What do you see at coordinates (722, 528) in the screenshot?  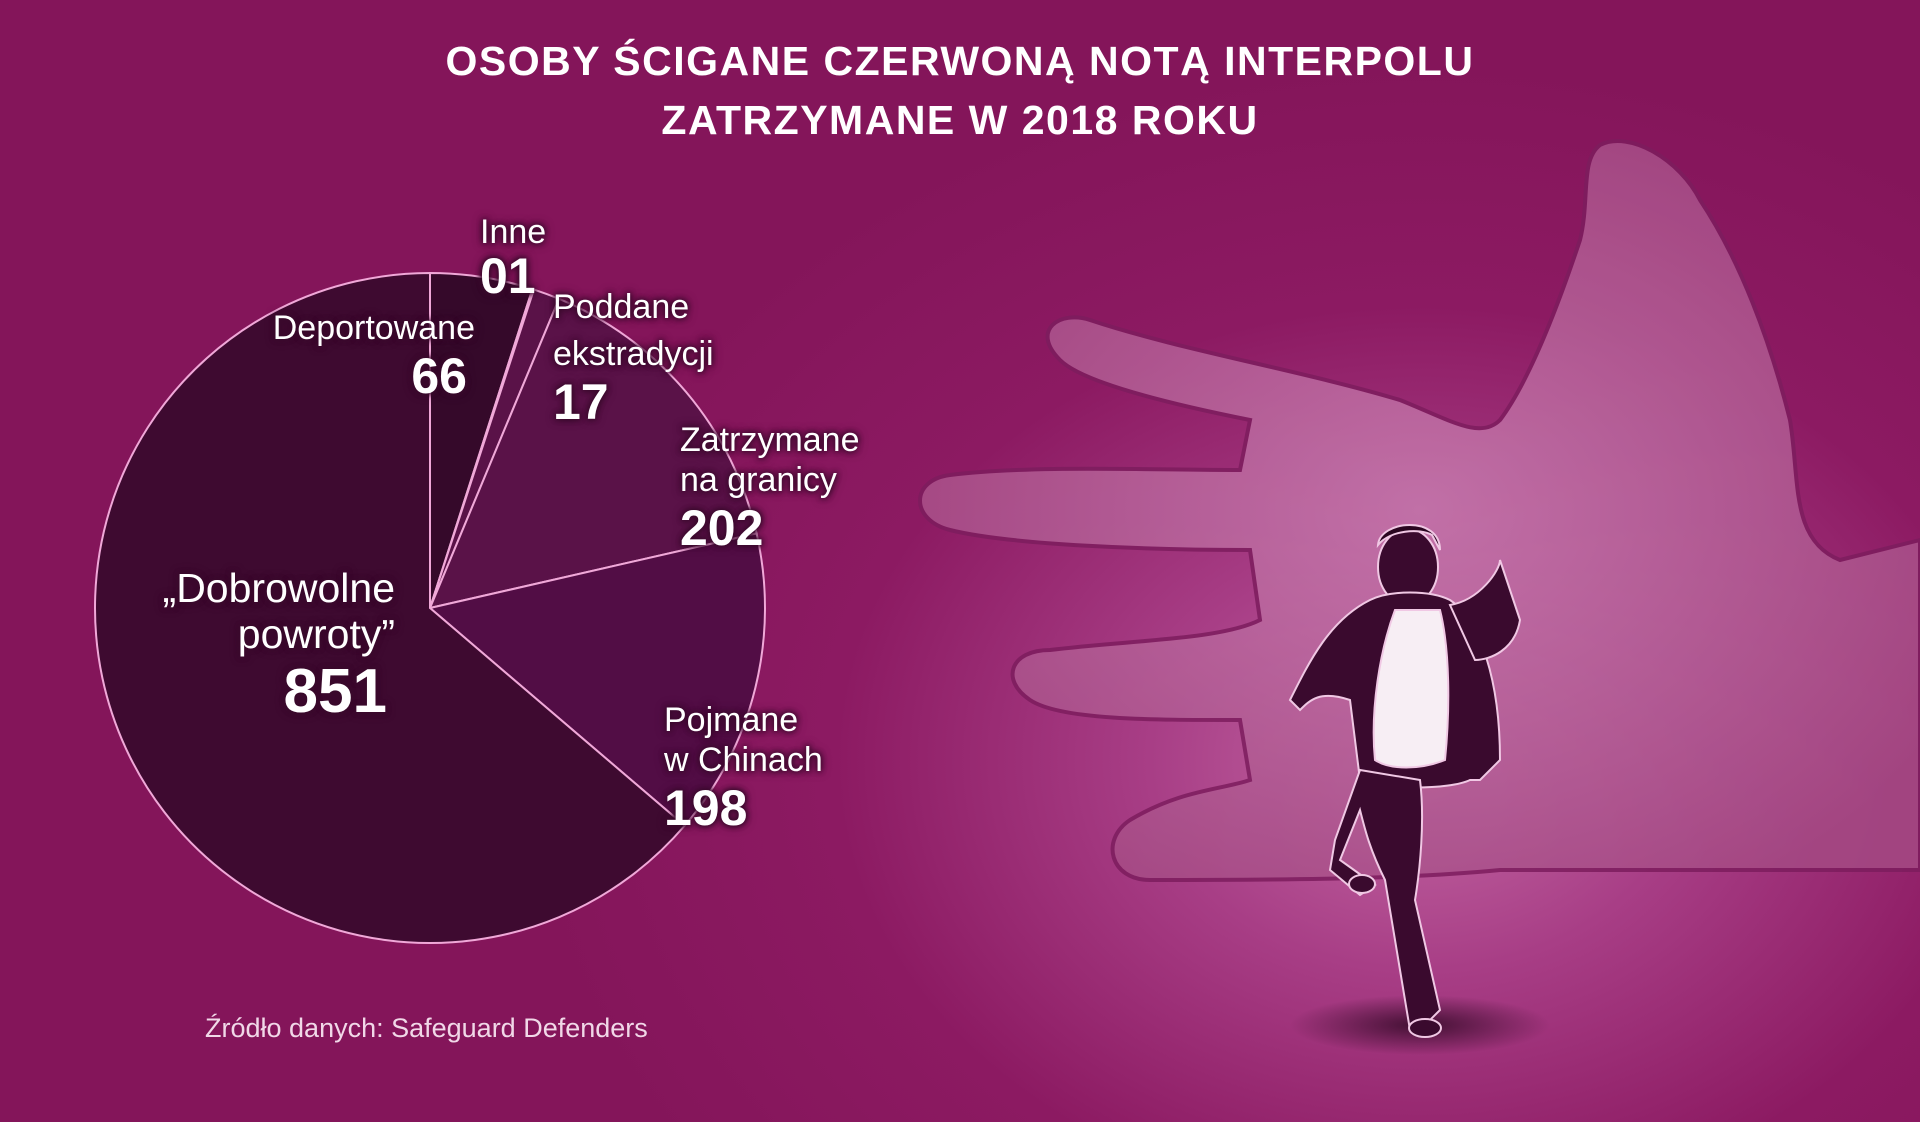 I see `label-zatrzymane-value: 202` at bounding box center [722, 528].